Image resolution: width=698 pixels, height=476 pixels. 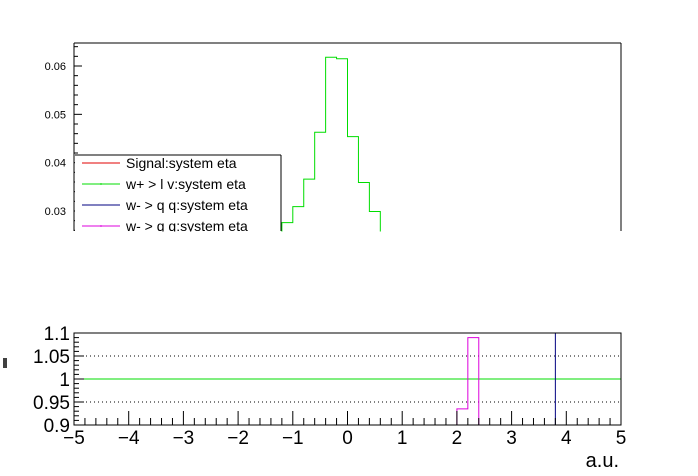 I want to click on bottom-x-tick-label: 2, so click(x=457, y=438).